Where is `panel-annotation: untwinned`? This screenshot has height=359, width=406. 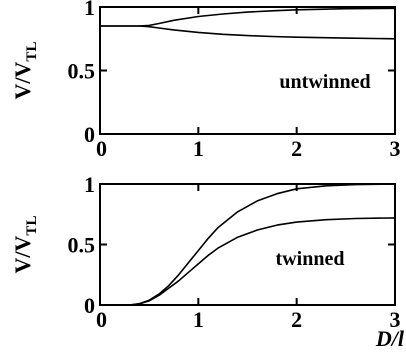 panel-annotation: untwinned is located at coordinates (324, 82).